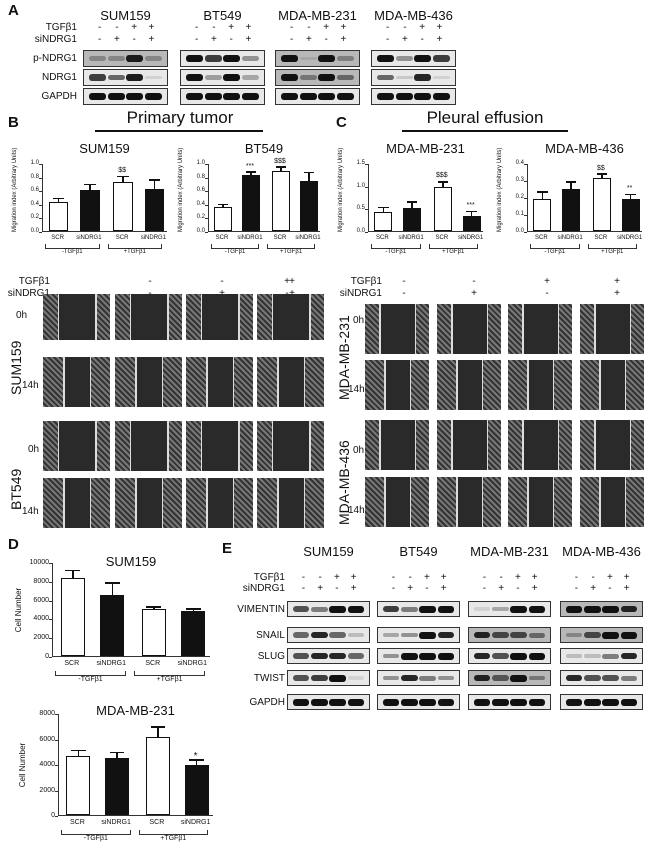 This screenshot has width=651, height=846. Describe the element at coordinates (509, 702) in the screenshot. I see `blot-strip-gapdh` at that location.